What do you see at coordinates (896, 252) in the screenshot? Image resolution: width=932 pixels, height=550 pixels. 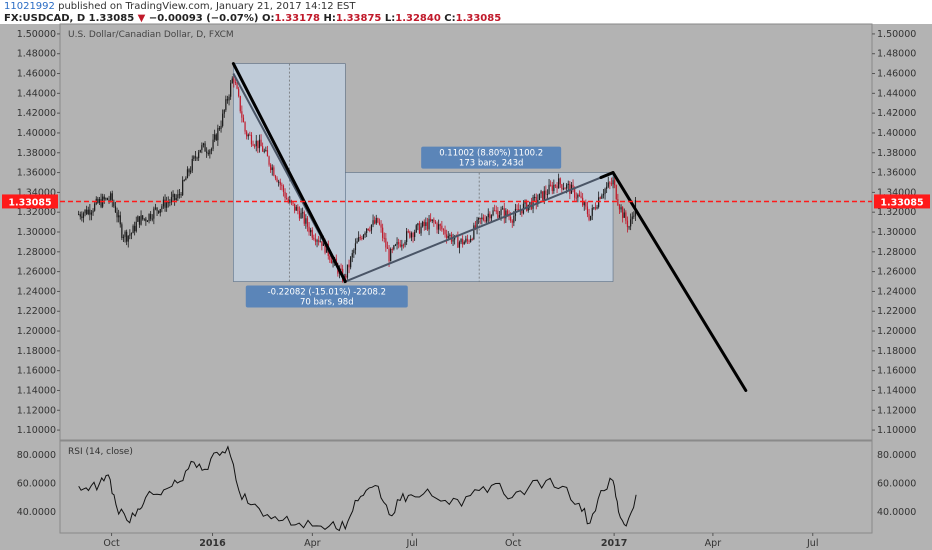 I see `y-tick-label: 1.28000` at bounding box center [896, 252].